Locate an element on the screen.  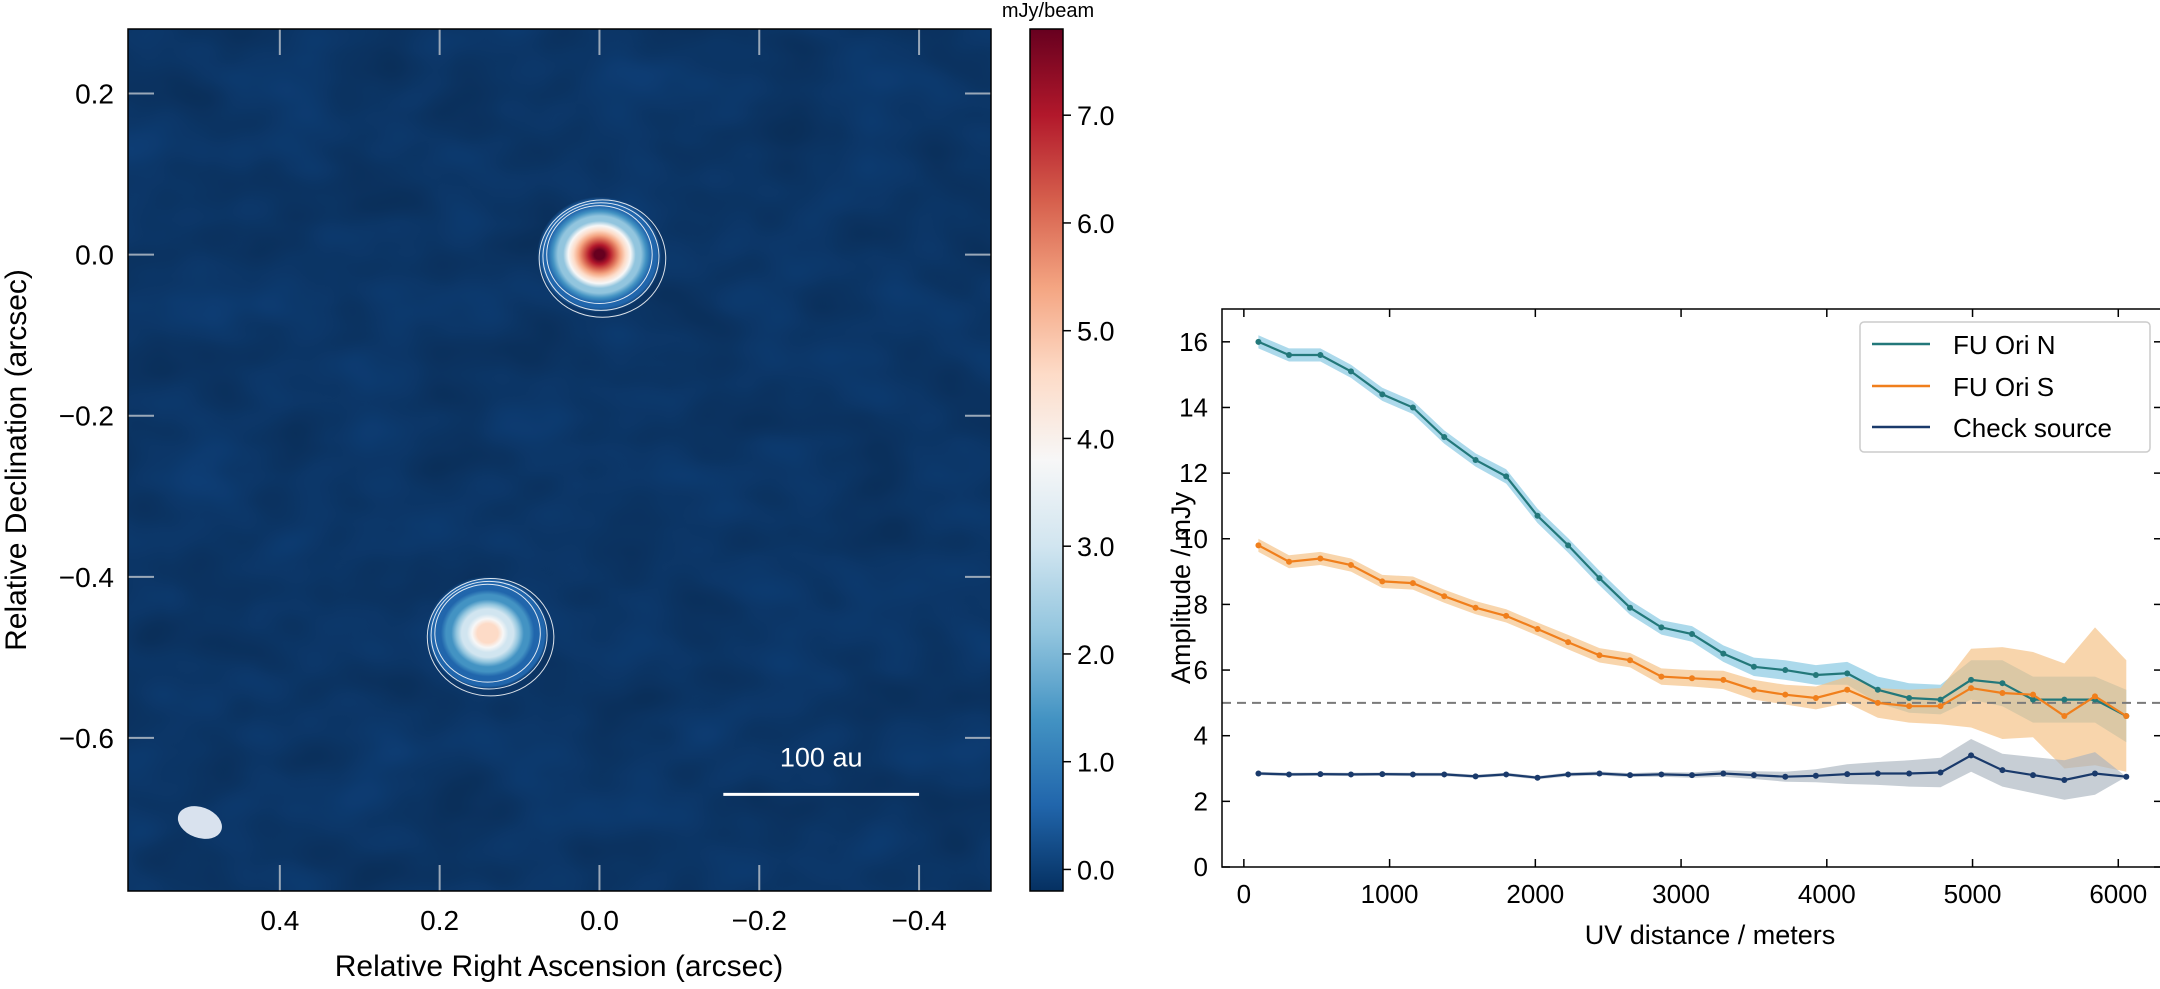
sources-layer is located at coordinates (543, 444).